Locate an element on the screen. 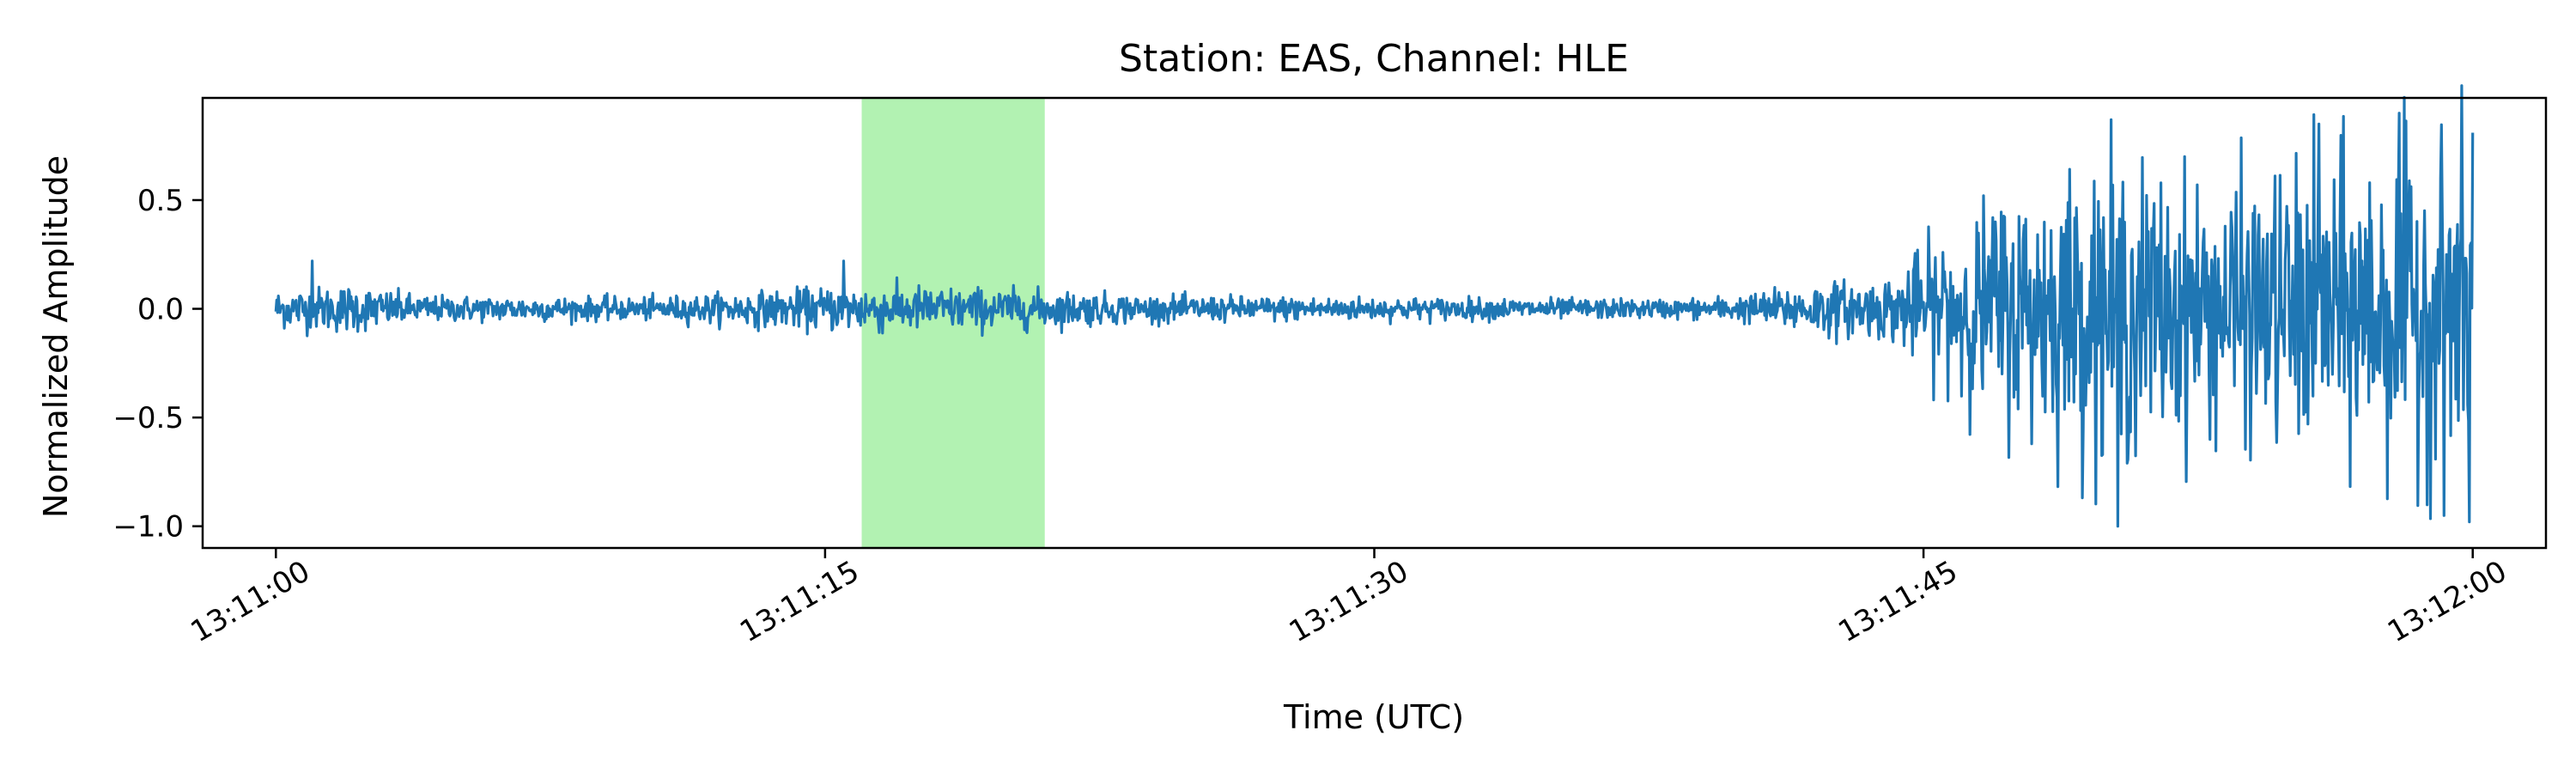 The image size is (2576, 773). x-tick-label: 13:11:45 is located at coordinates (1897, 601).